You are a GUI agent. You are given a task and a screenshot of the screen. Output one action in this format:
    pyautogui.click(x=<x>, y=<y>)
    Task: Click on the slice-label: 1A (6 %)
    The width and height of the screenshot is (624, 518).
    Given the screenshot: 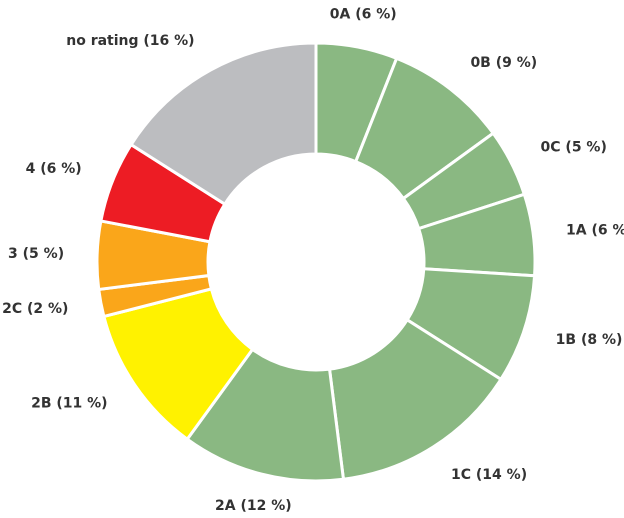 What is the action you would take?
    pyautogui.click(x=595, y=230)
    